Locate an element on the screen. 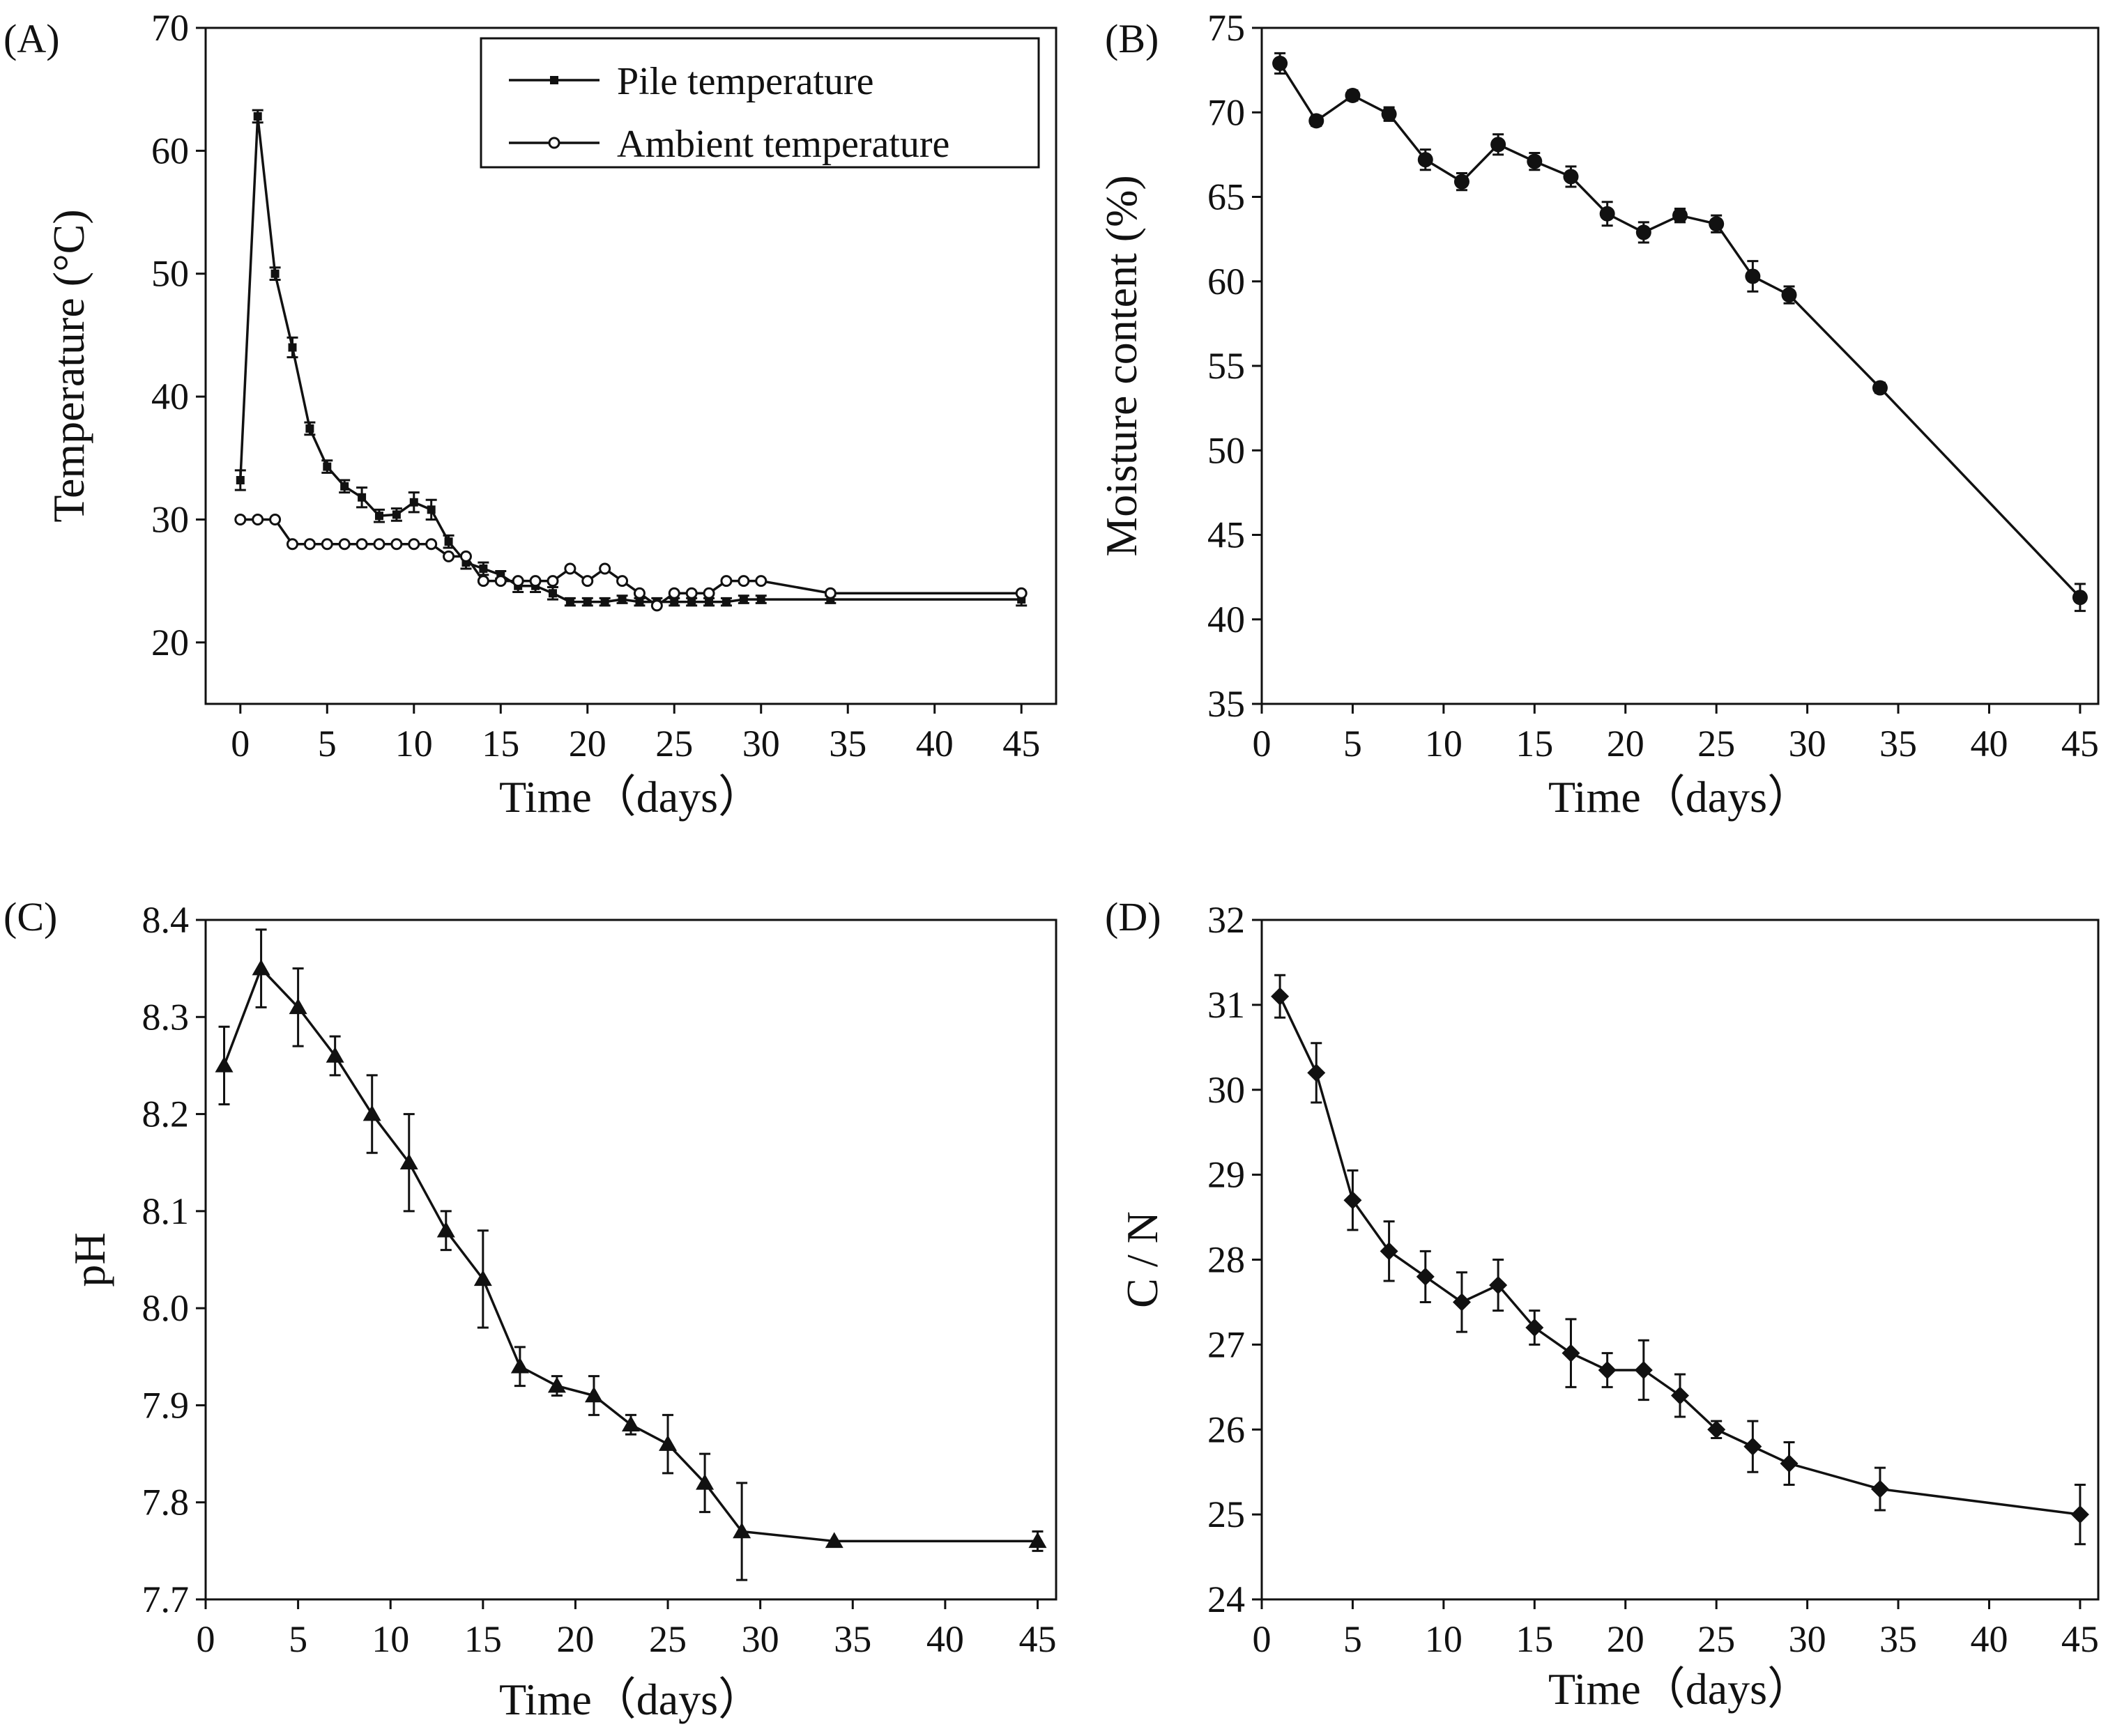 This screenshot has width=2115, height=1736. y-tick-label: 8.2 is located at coordinates (166, 1114).